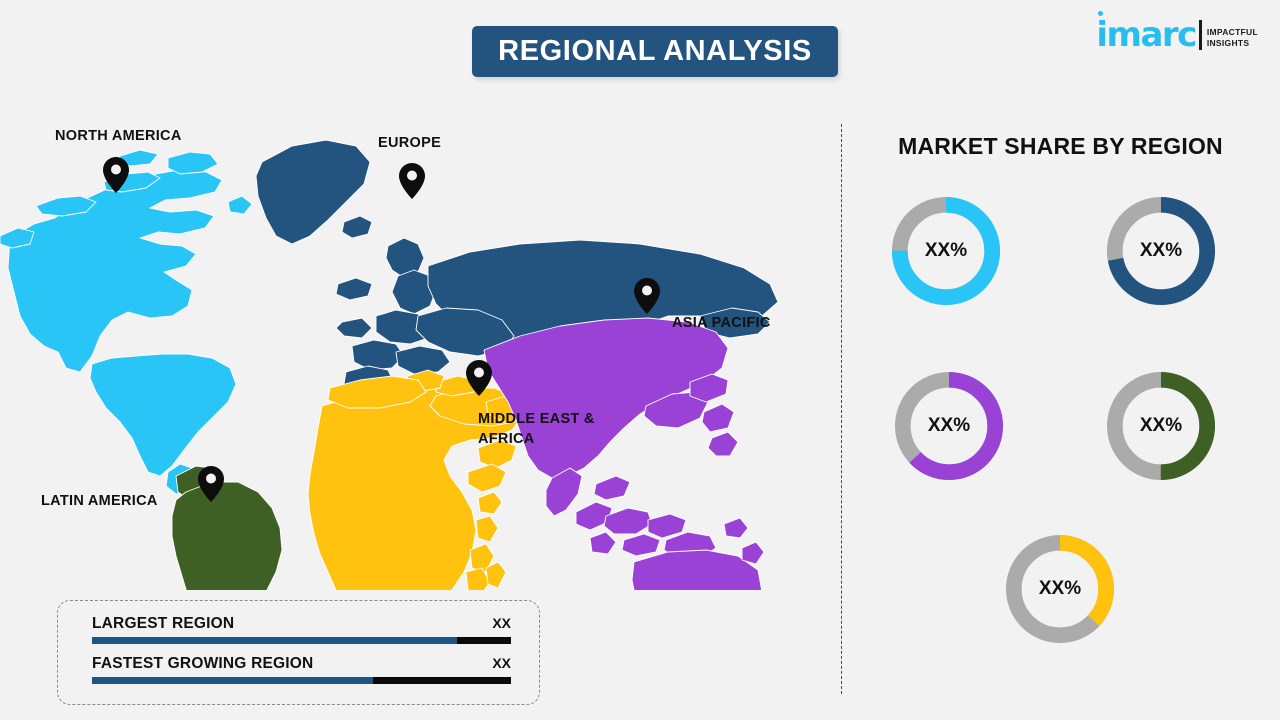 The image size is (1280, 720). What do you see at coordinates (1232, 32) in the screenshot?
I see `logo-tagline-line1: IMPACTFUL` at bounding box center [1232, 32].